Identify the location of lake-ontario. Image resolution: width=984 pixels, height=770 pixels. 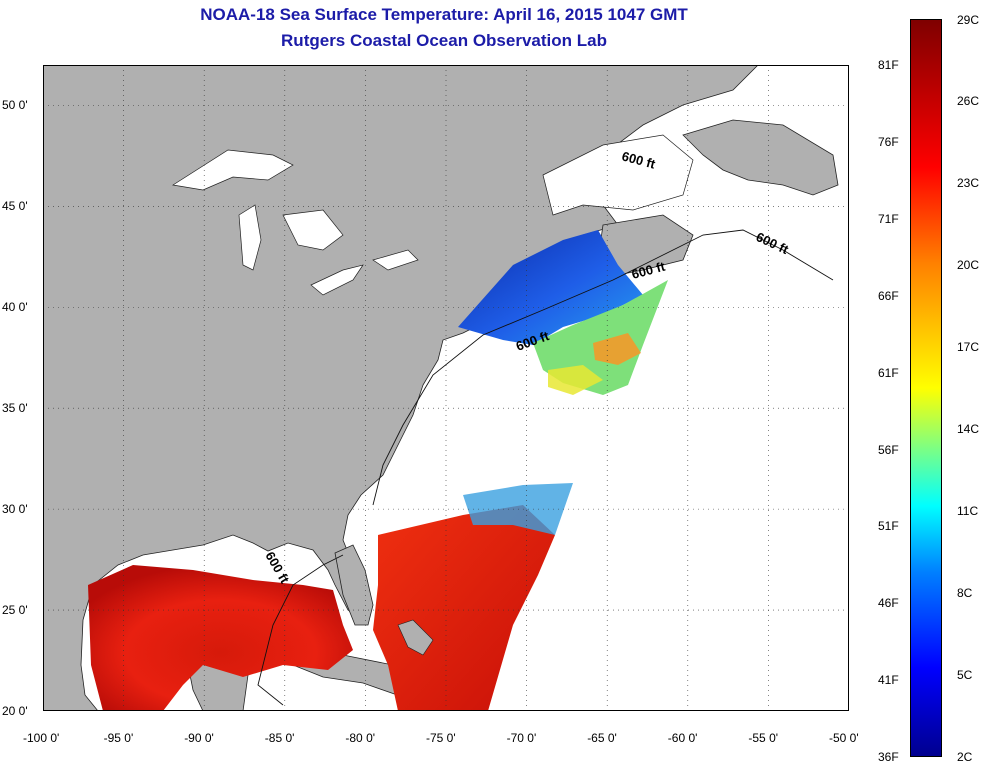
(395, 260).